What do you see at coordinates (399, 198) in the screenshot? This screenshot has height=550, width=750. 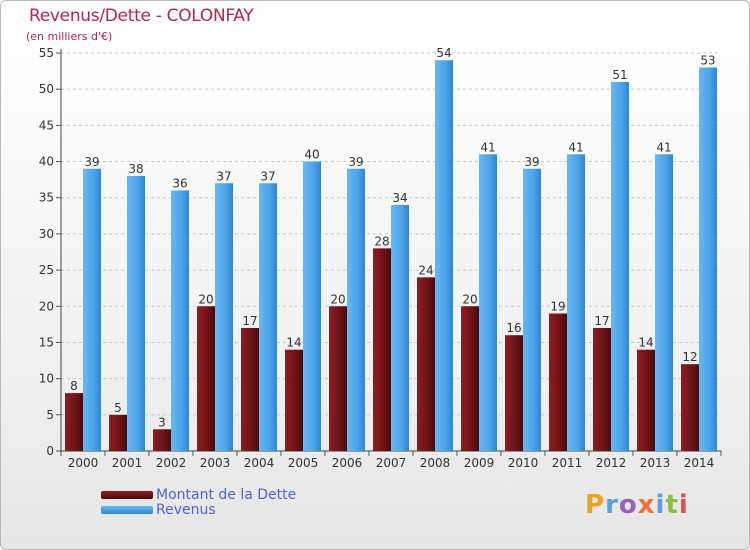 I see `revenue-value-label: 34` at bounding box center [399, 198].